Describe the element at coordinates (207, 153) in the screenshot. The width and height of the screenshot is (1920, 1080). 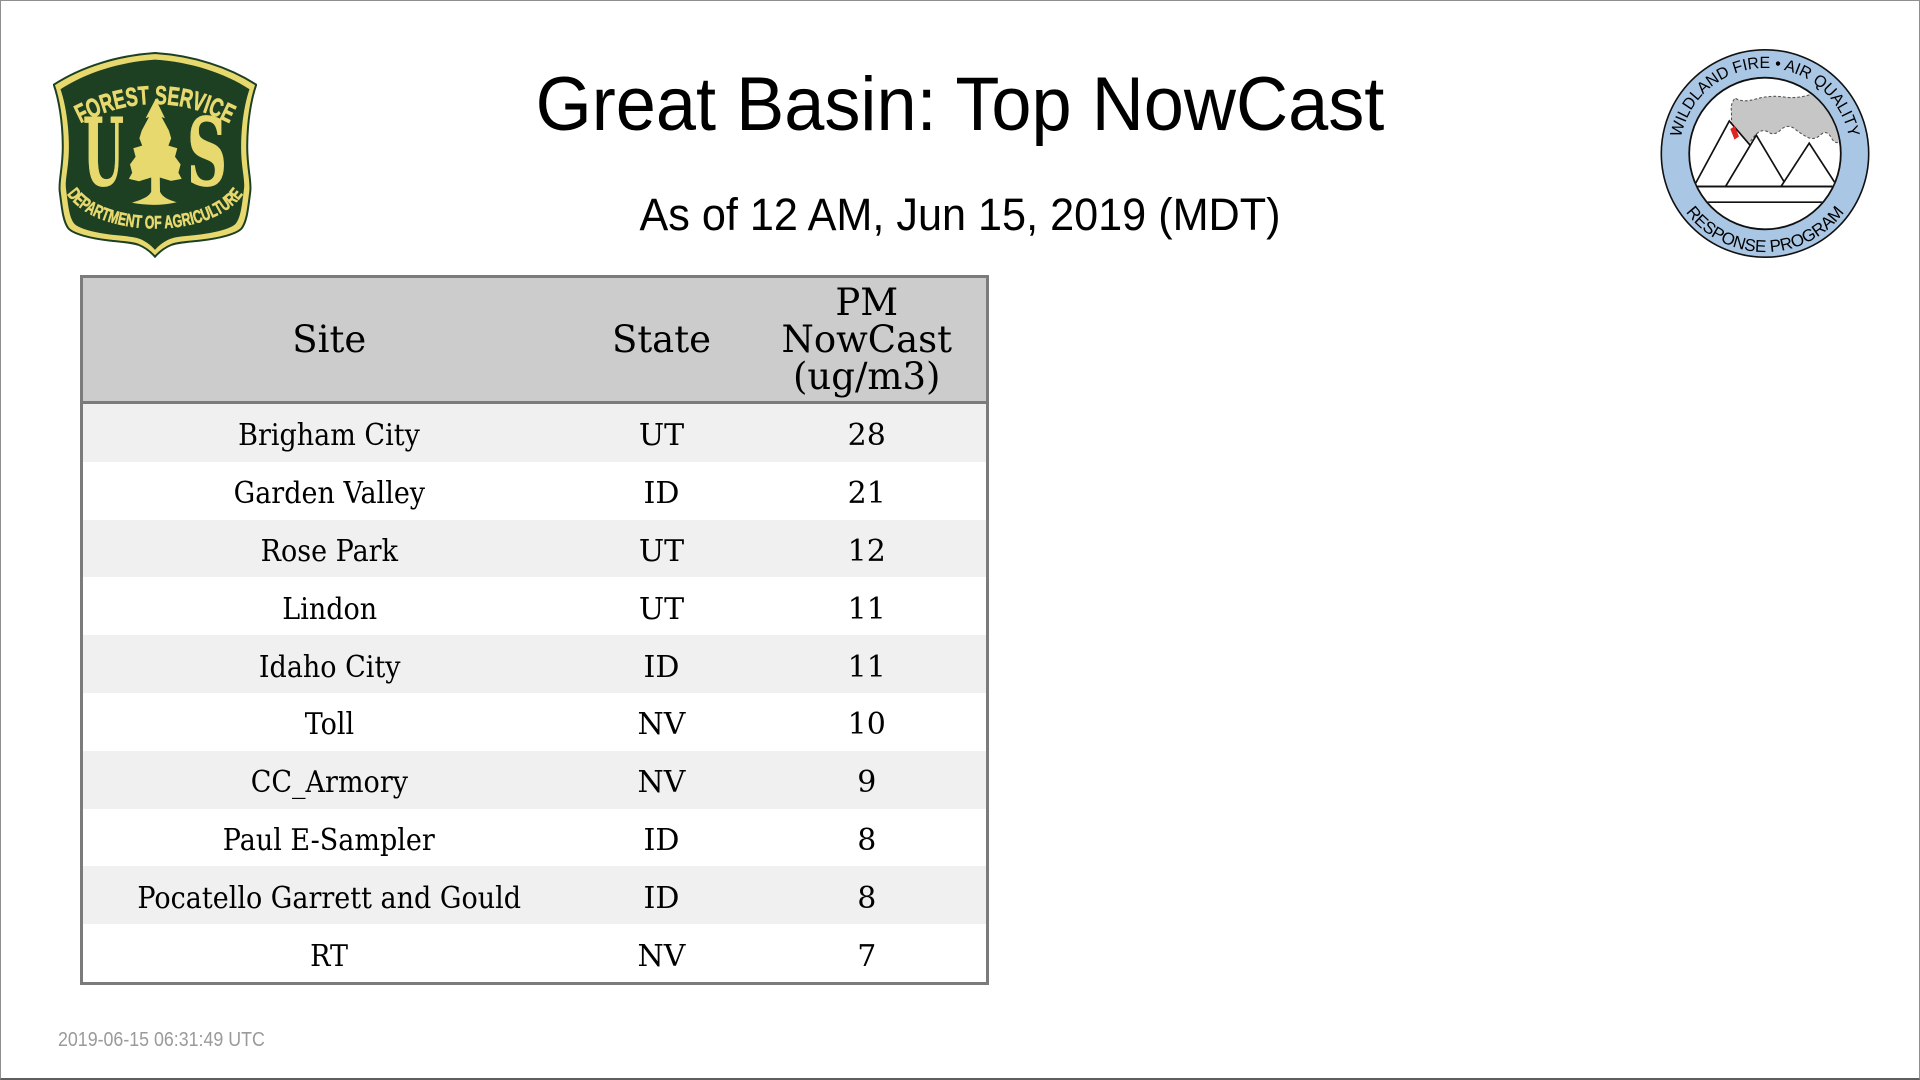
I see `svg-text: S` at that location.